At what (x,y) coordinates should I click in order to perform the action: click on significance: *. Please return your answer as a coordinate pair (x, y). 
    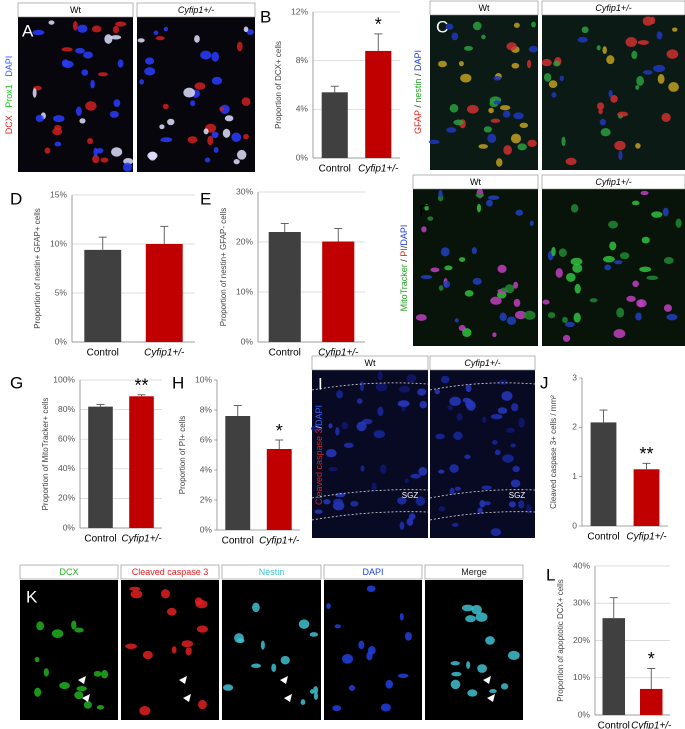
    Looking at the image, I should click on (279, 431).